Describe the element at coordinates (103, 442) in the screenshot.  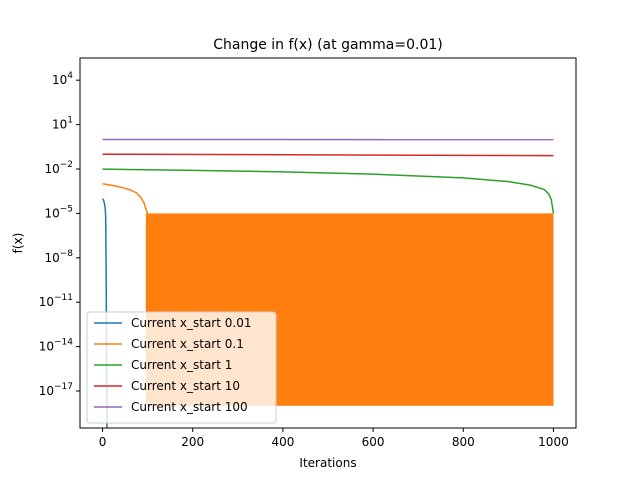
I see `x-tick-label: 0` at that location.